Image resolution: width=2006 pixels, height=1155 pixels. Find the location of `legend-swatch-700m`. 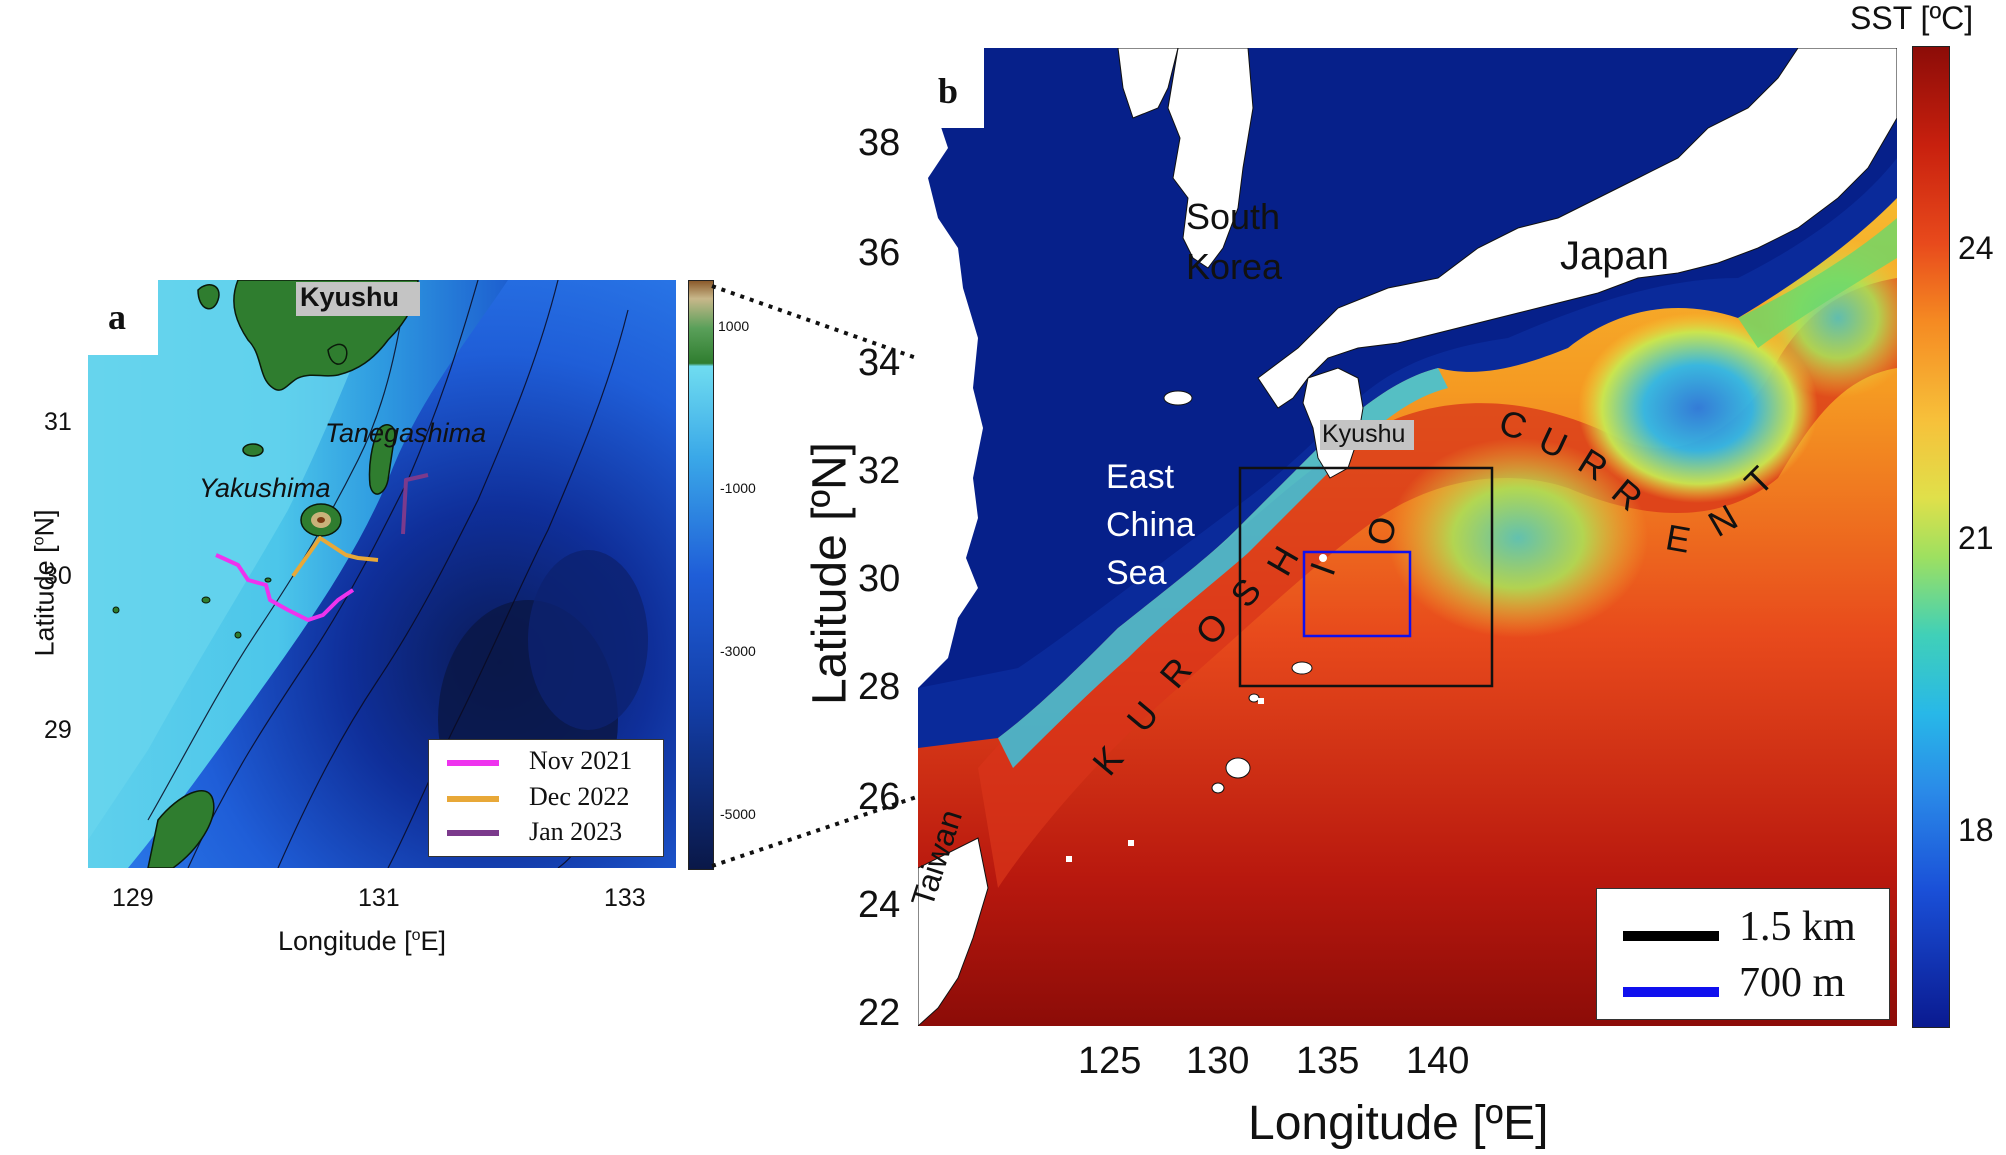

legend-swatch-700m is located at coordinates (1671, 992).